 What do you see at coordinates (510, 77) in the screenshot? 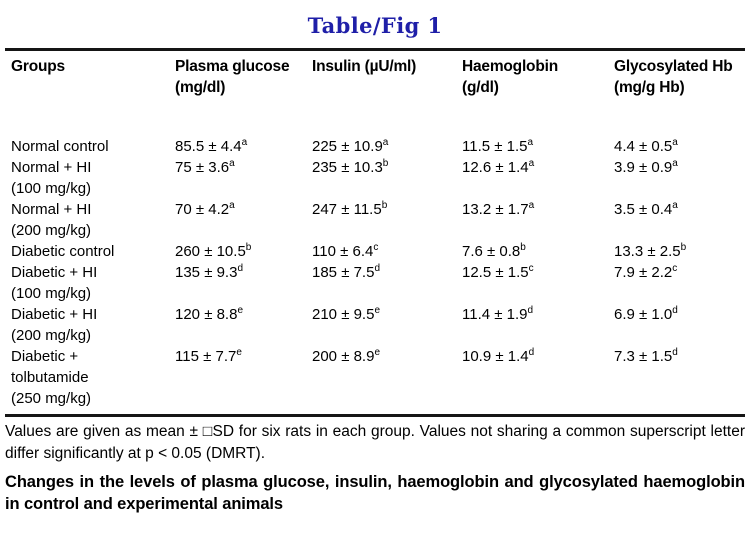
I see `col-header-haemoglobin: Haemoglobin (g/dl)` at bounding box center [510, 77].